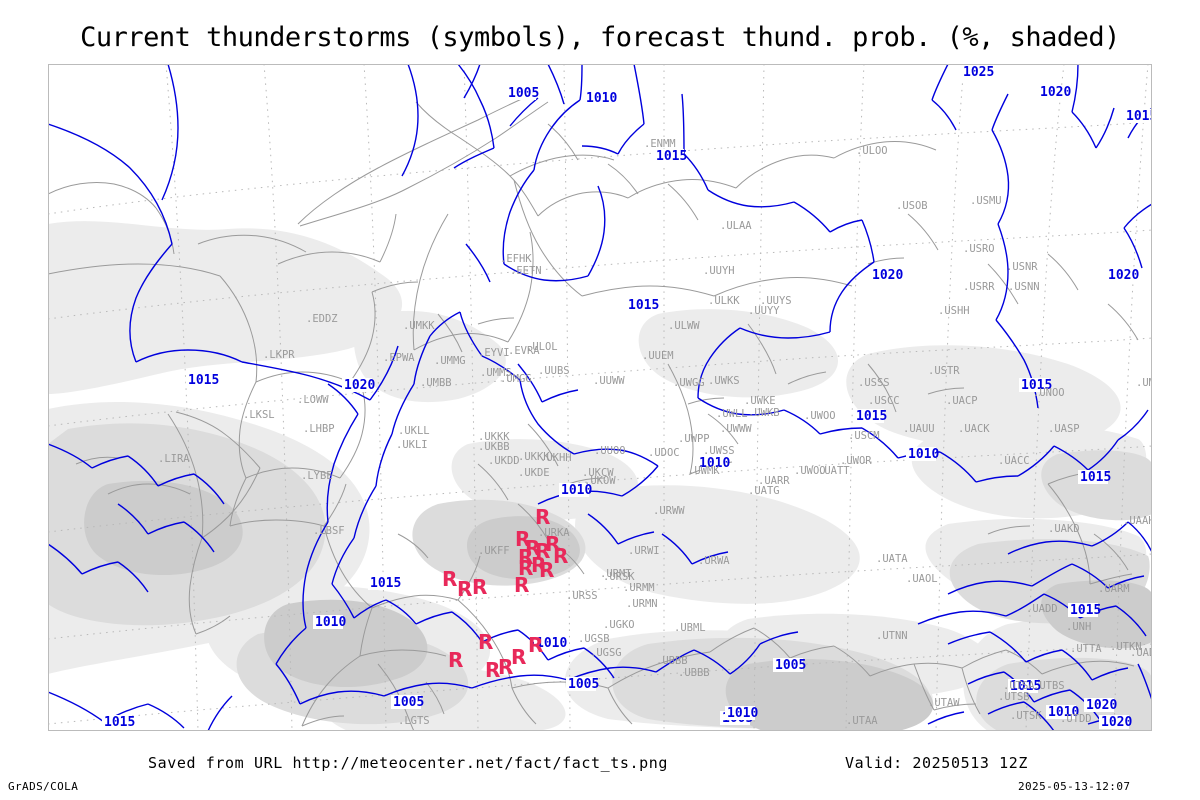 Image resolution: width=1200 pixels, height=800 pixels. What do you see at coordinates (658, 356) in the screenshot?
I see `station-label: .UUEM` at bounding box center [658, 356].